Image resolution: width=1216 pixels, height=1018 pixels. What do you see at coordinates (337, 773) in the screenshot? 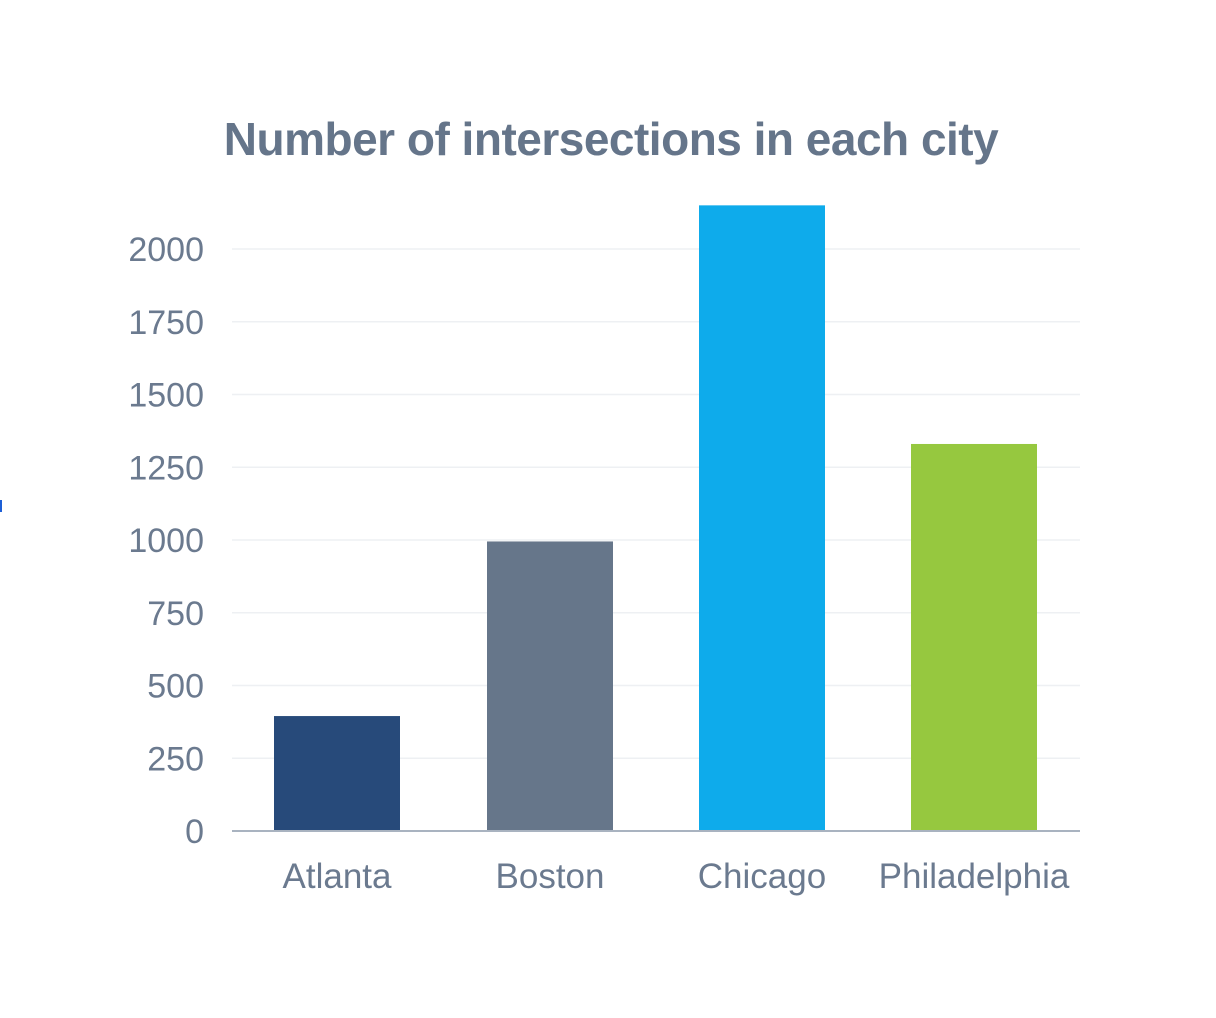
I see `bar-atlanta` at bounding box center [337, 773].